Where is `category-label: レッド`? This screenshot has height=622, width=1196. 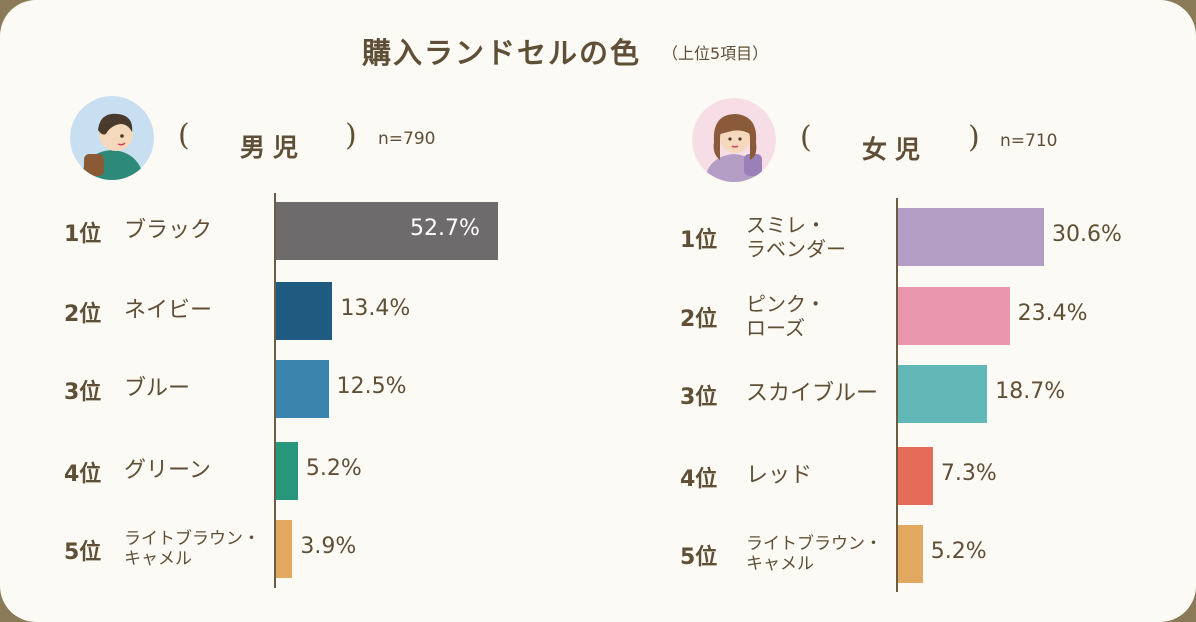
category-label: レッド is located at coordinates (779, 475).